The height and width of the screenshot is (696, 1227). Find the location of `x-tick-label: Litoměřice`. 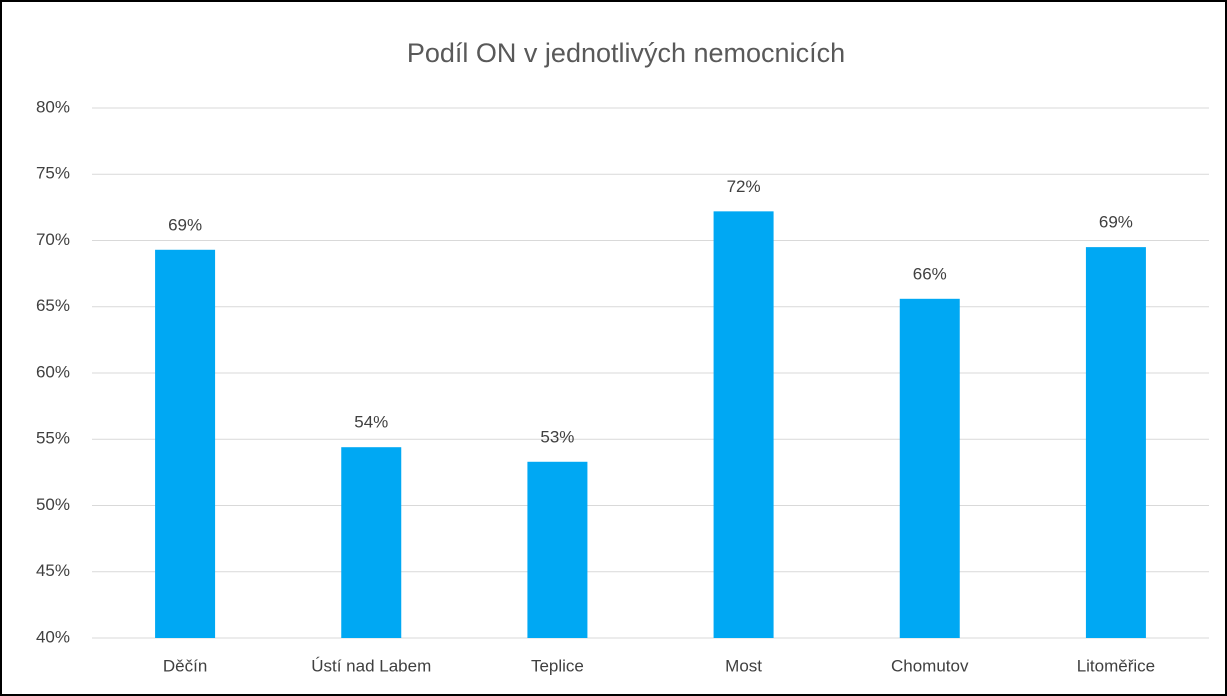

x-tick-label: Litoměřice is located at coordinates (1116, 665).